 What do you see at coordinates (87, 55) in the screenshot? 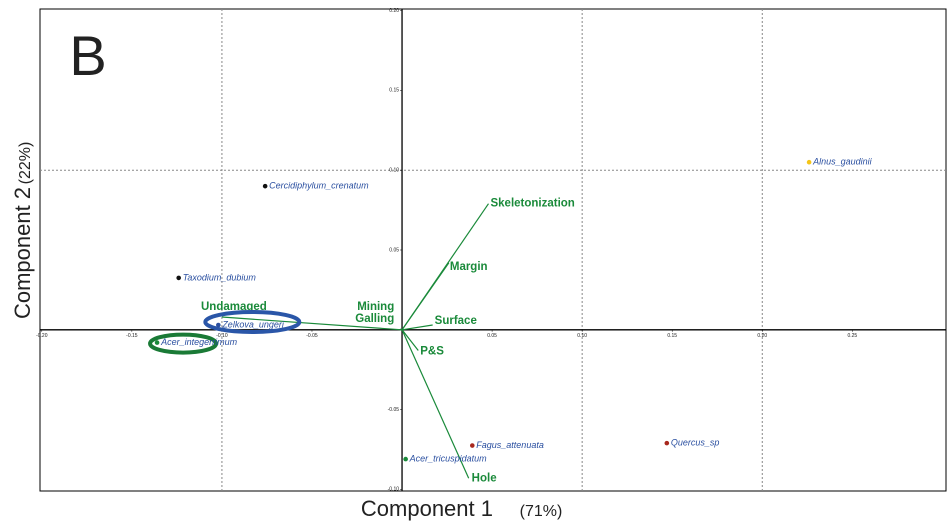
I see `panel-label: B` at bounding box center [87, 55].